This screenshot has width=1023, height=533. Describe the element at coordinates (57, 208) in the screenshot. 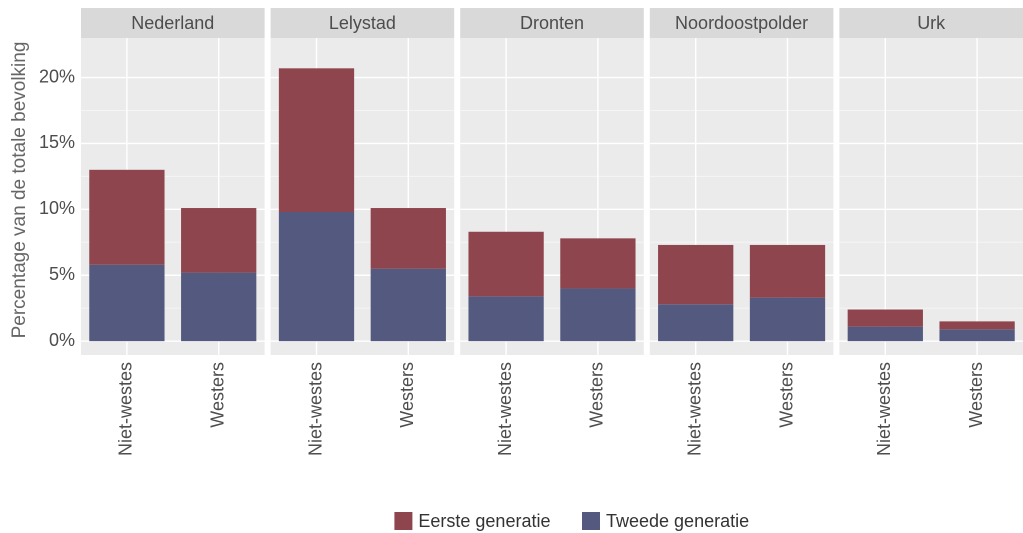

I see `y-tick-label: 10%` at that location.